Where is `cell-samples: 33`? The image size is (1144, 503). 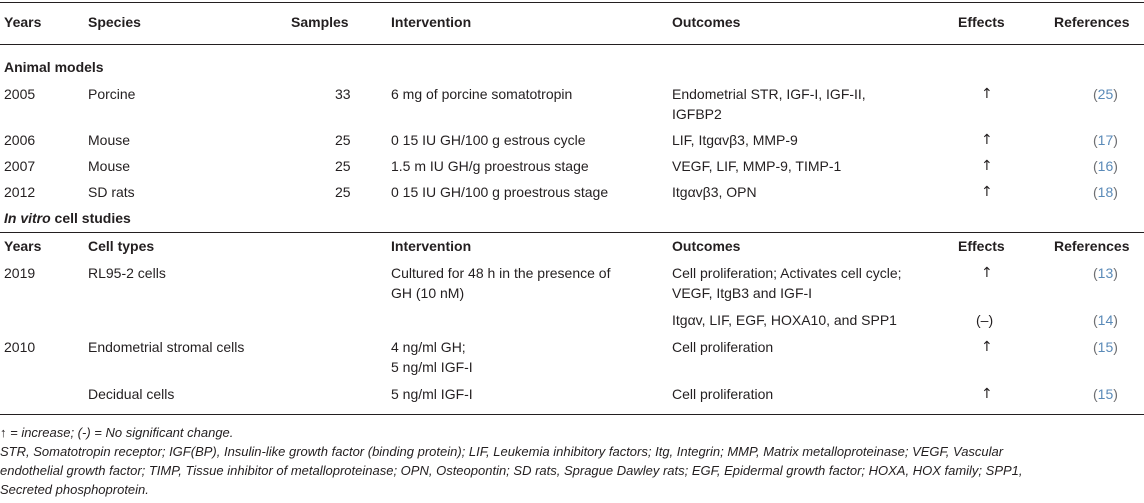 cell-samples: 33 is located at coordinates (343, 94).